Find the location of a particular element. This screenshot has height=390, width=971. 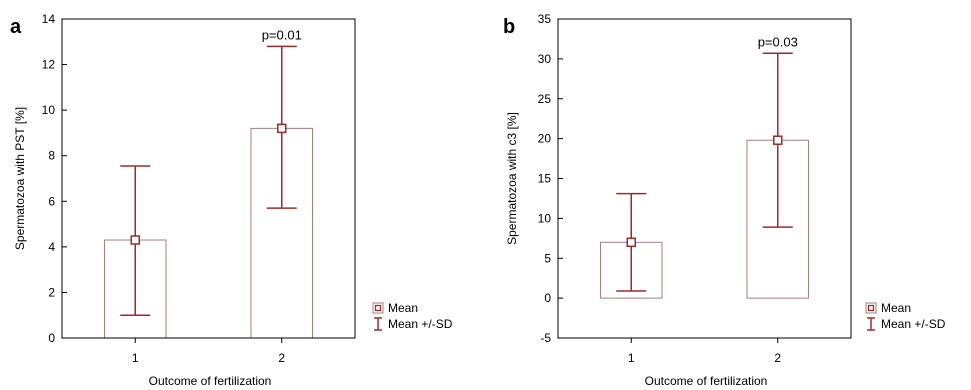

y-tick-label: 5 is located at coordinates (547, 258).